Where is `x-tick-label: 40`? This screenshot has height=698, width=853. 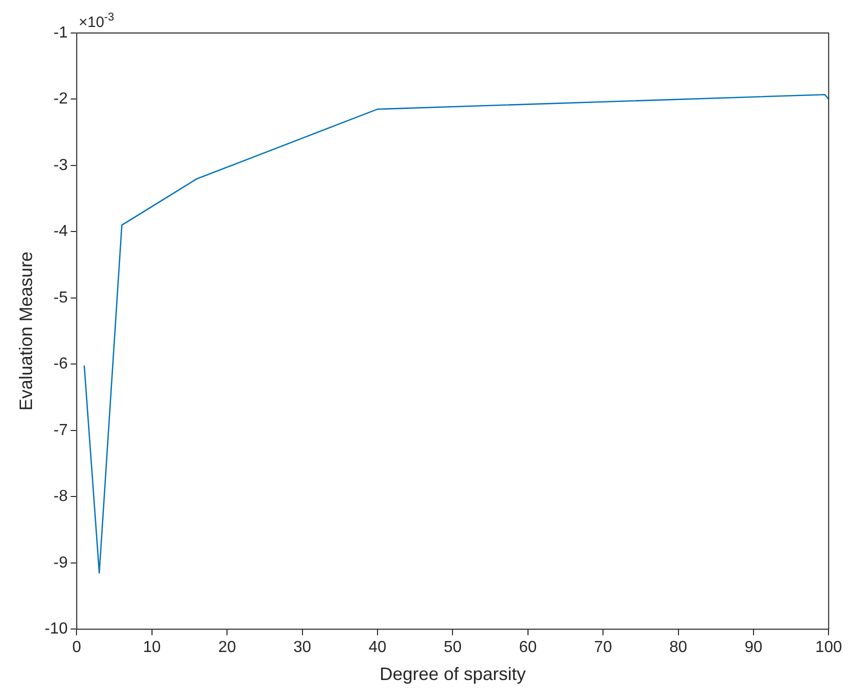
x-tick-label: 40 is located at coordinates (377, 647).